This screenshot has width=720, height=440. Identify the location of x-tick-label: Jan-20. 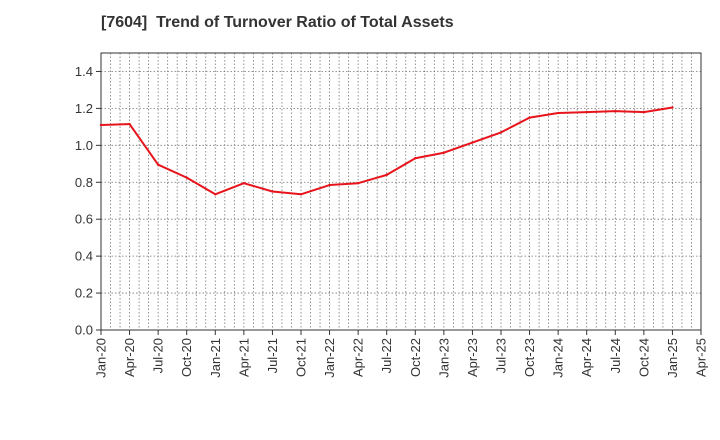
(101, 358).